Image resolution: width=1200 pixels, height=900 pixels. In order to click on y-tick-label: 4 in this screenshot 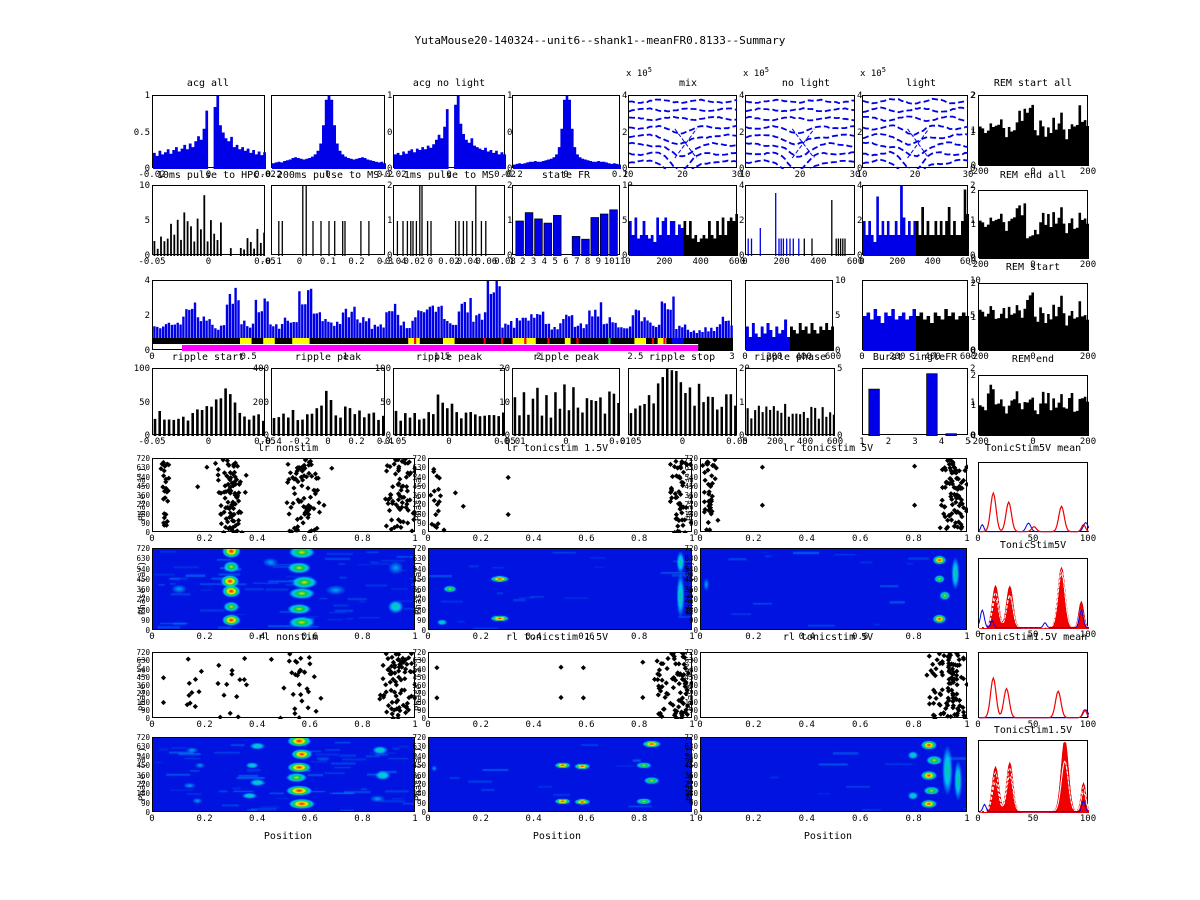, I will do `click(742, 186)`.